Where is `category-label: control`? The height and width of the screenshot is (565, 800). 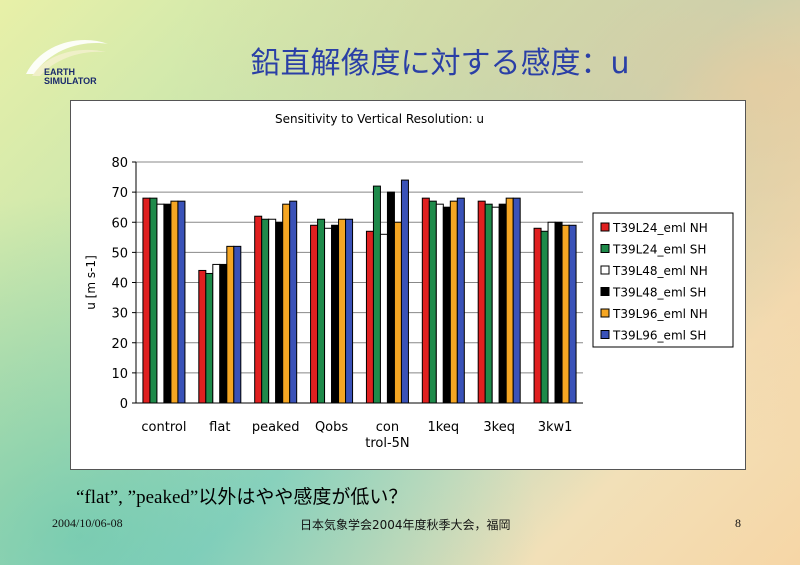 category-label: control is located at coordinates (163, 427).